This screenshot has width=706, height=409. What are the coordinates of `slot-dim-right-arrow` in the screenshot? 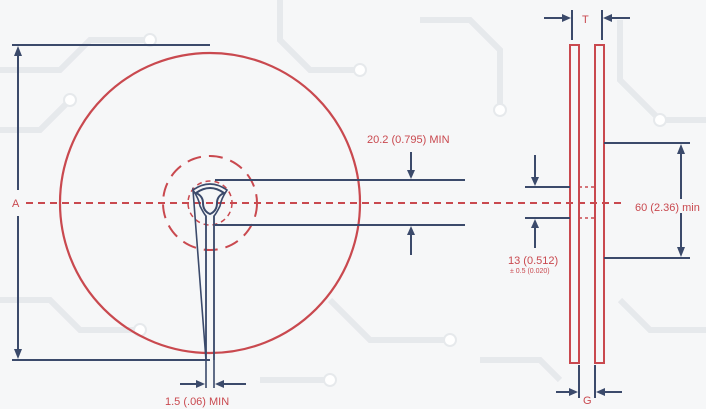 It's located at (219, 384).